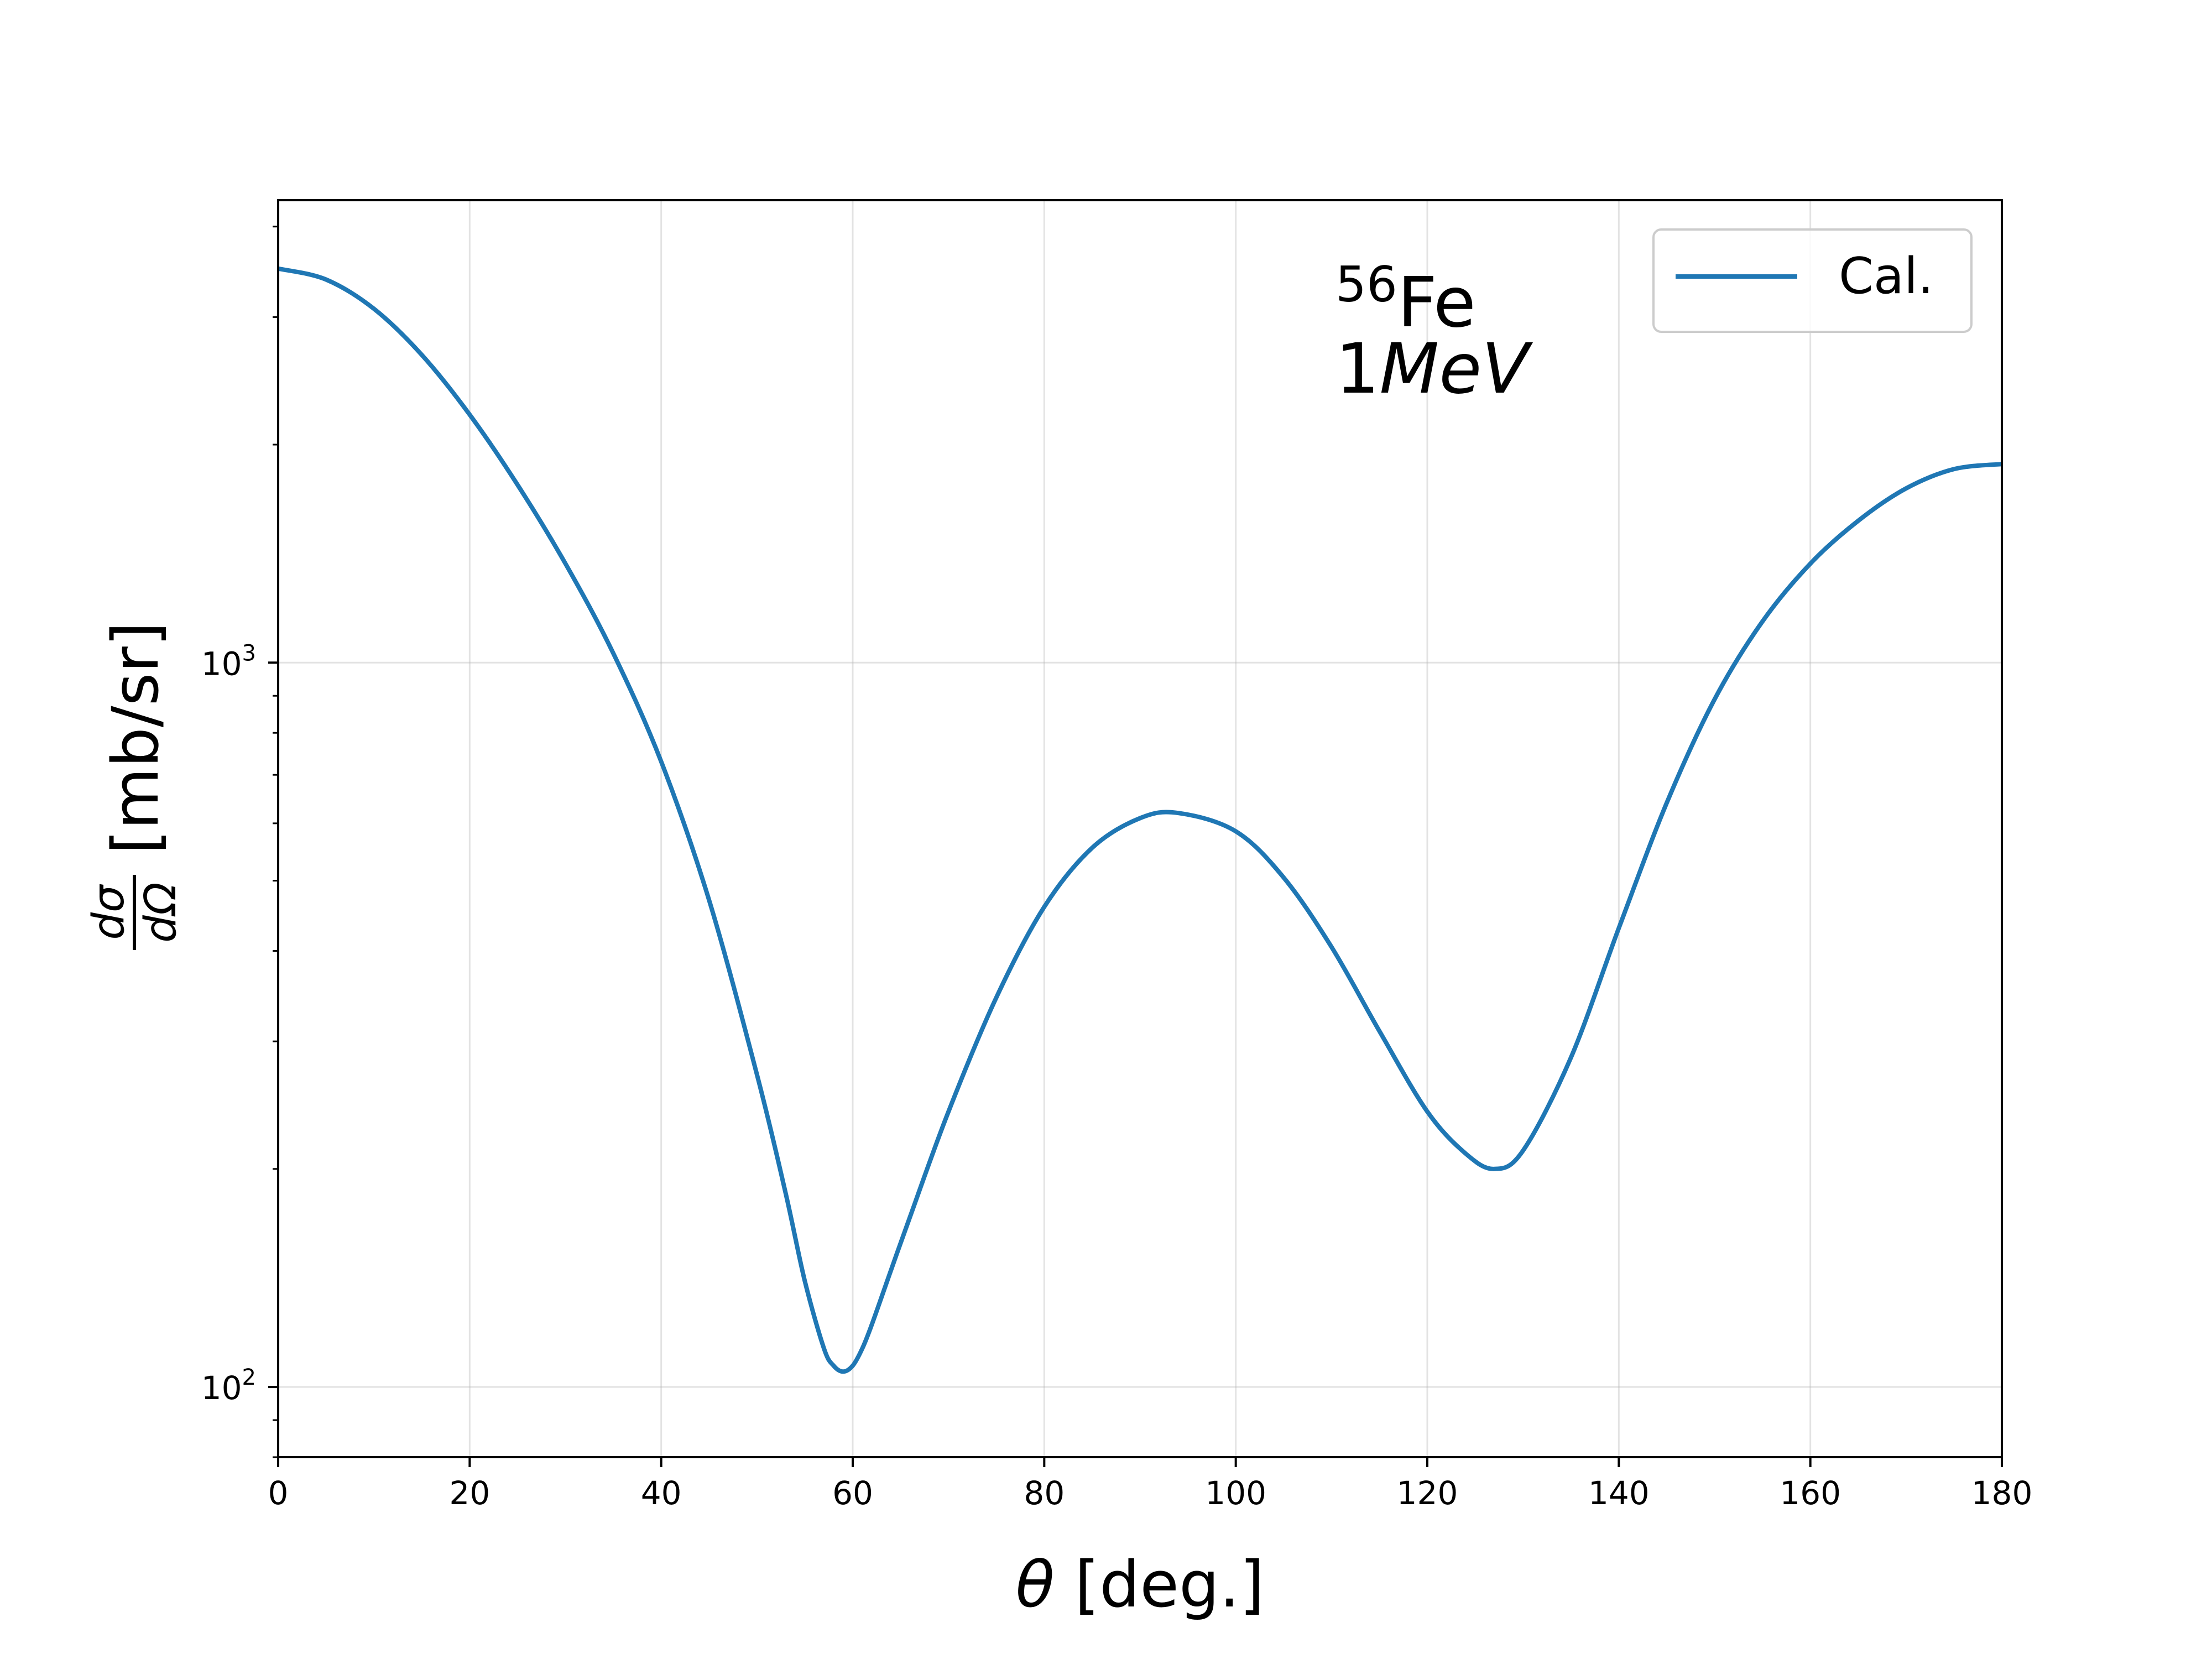  What do you see at coordinates (1357, 369) in the screenshot?
I see `annotation-energy-value: 1` at bounding box center [1357, 369].